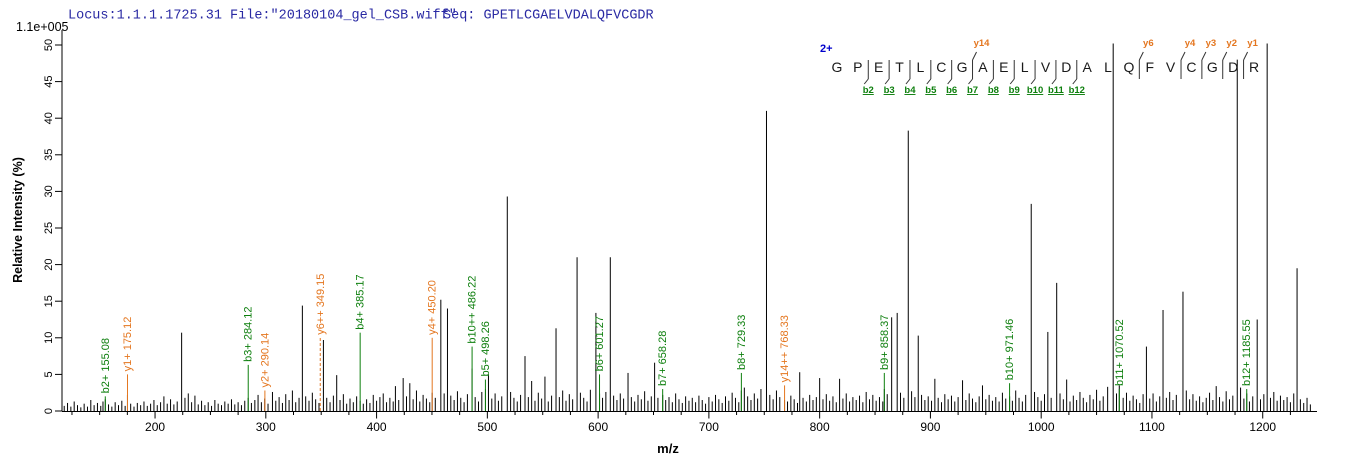  What do you see at coordinates (49, 118) in the screenshot?
I see `y-axis-tick-label: 40` at bounding box center [49, 118].